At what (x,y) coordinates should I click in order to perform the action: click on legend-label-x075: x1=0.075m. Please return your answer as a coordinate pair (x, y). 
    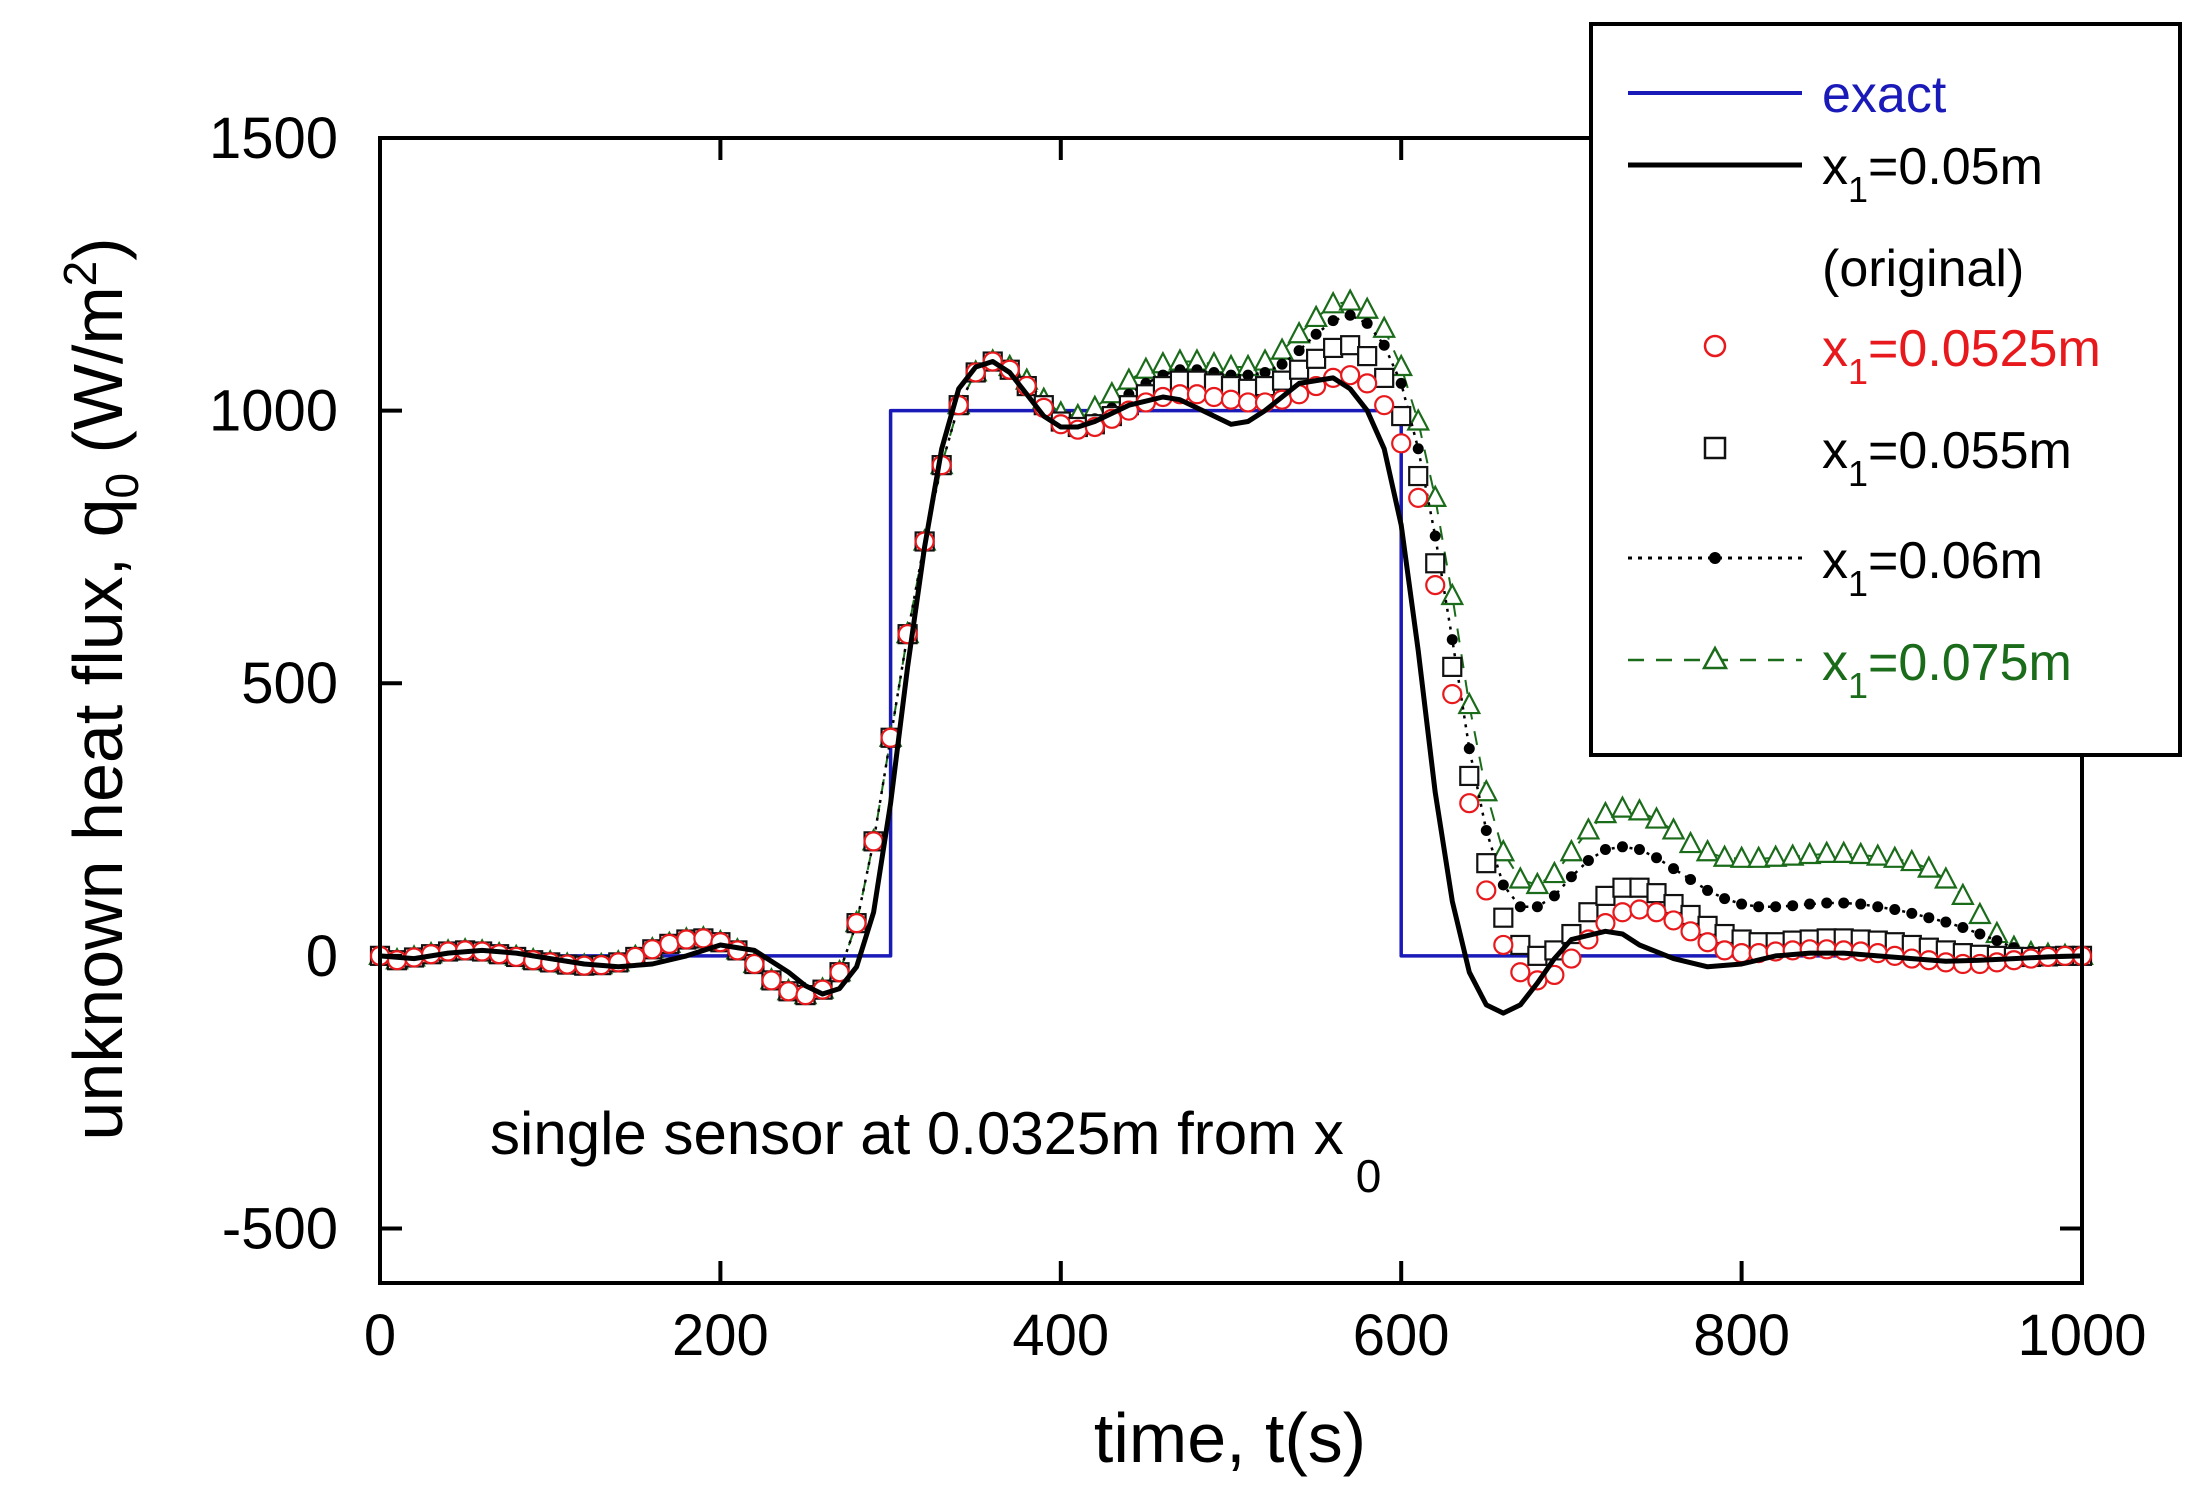
    Looking at the image, I should click on (1947, 670).